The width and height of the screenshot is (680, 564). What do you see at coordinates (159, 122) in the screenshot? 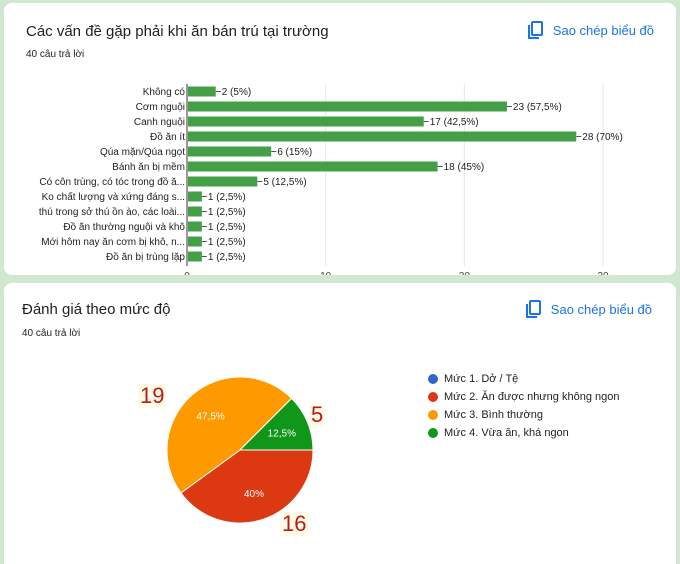
I see `category-label: Canh nguội` at bounding box center [159, 122].